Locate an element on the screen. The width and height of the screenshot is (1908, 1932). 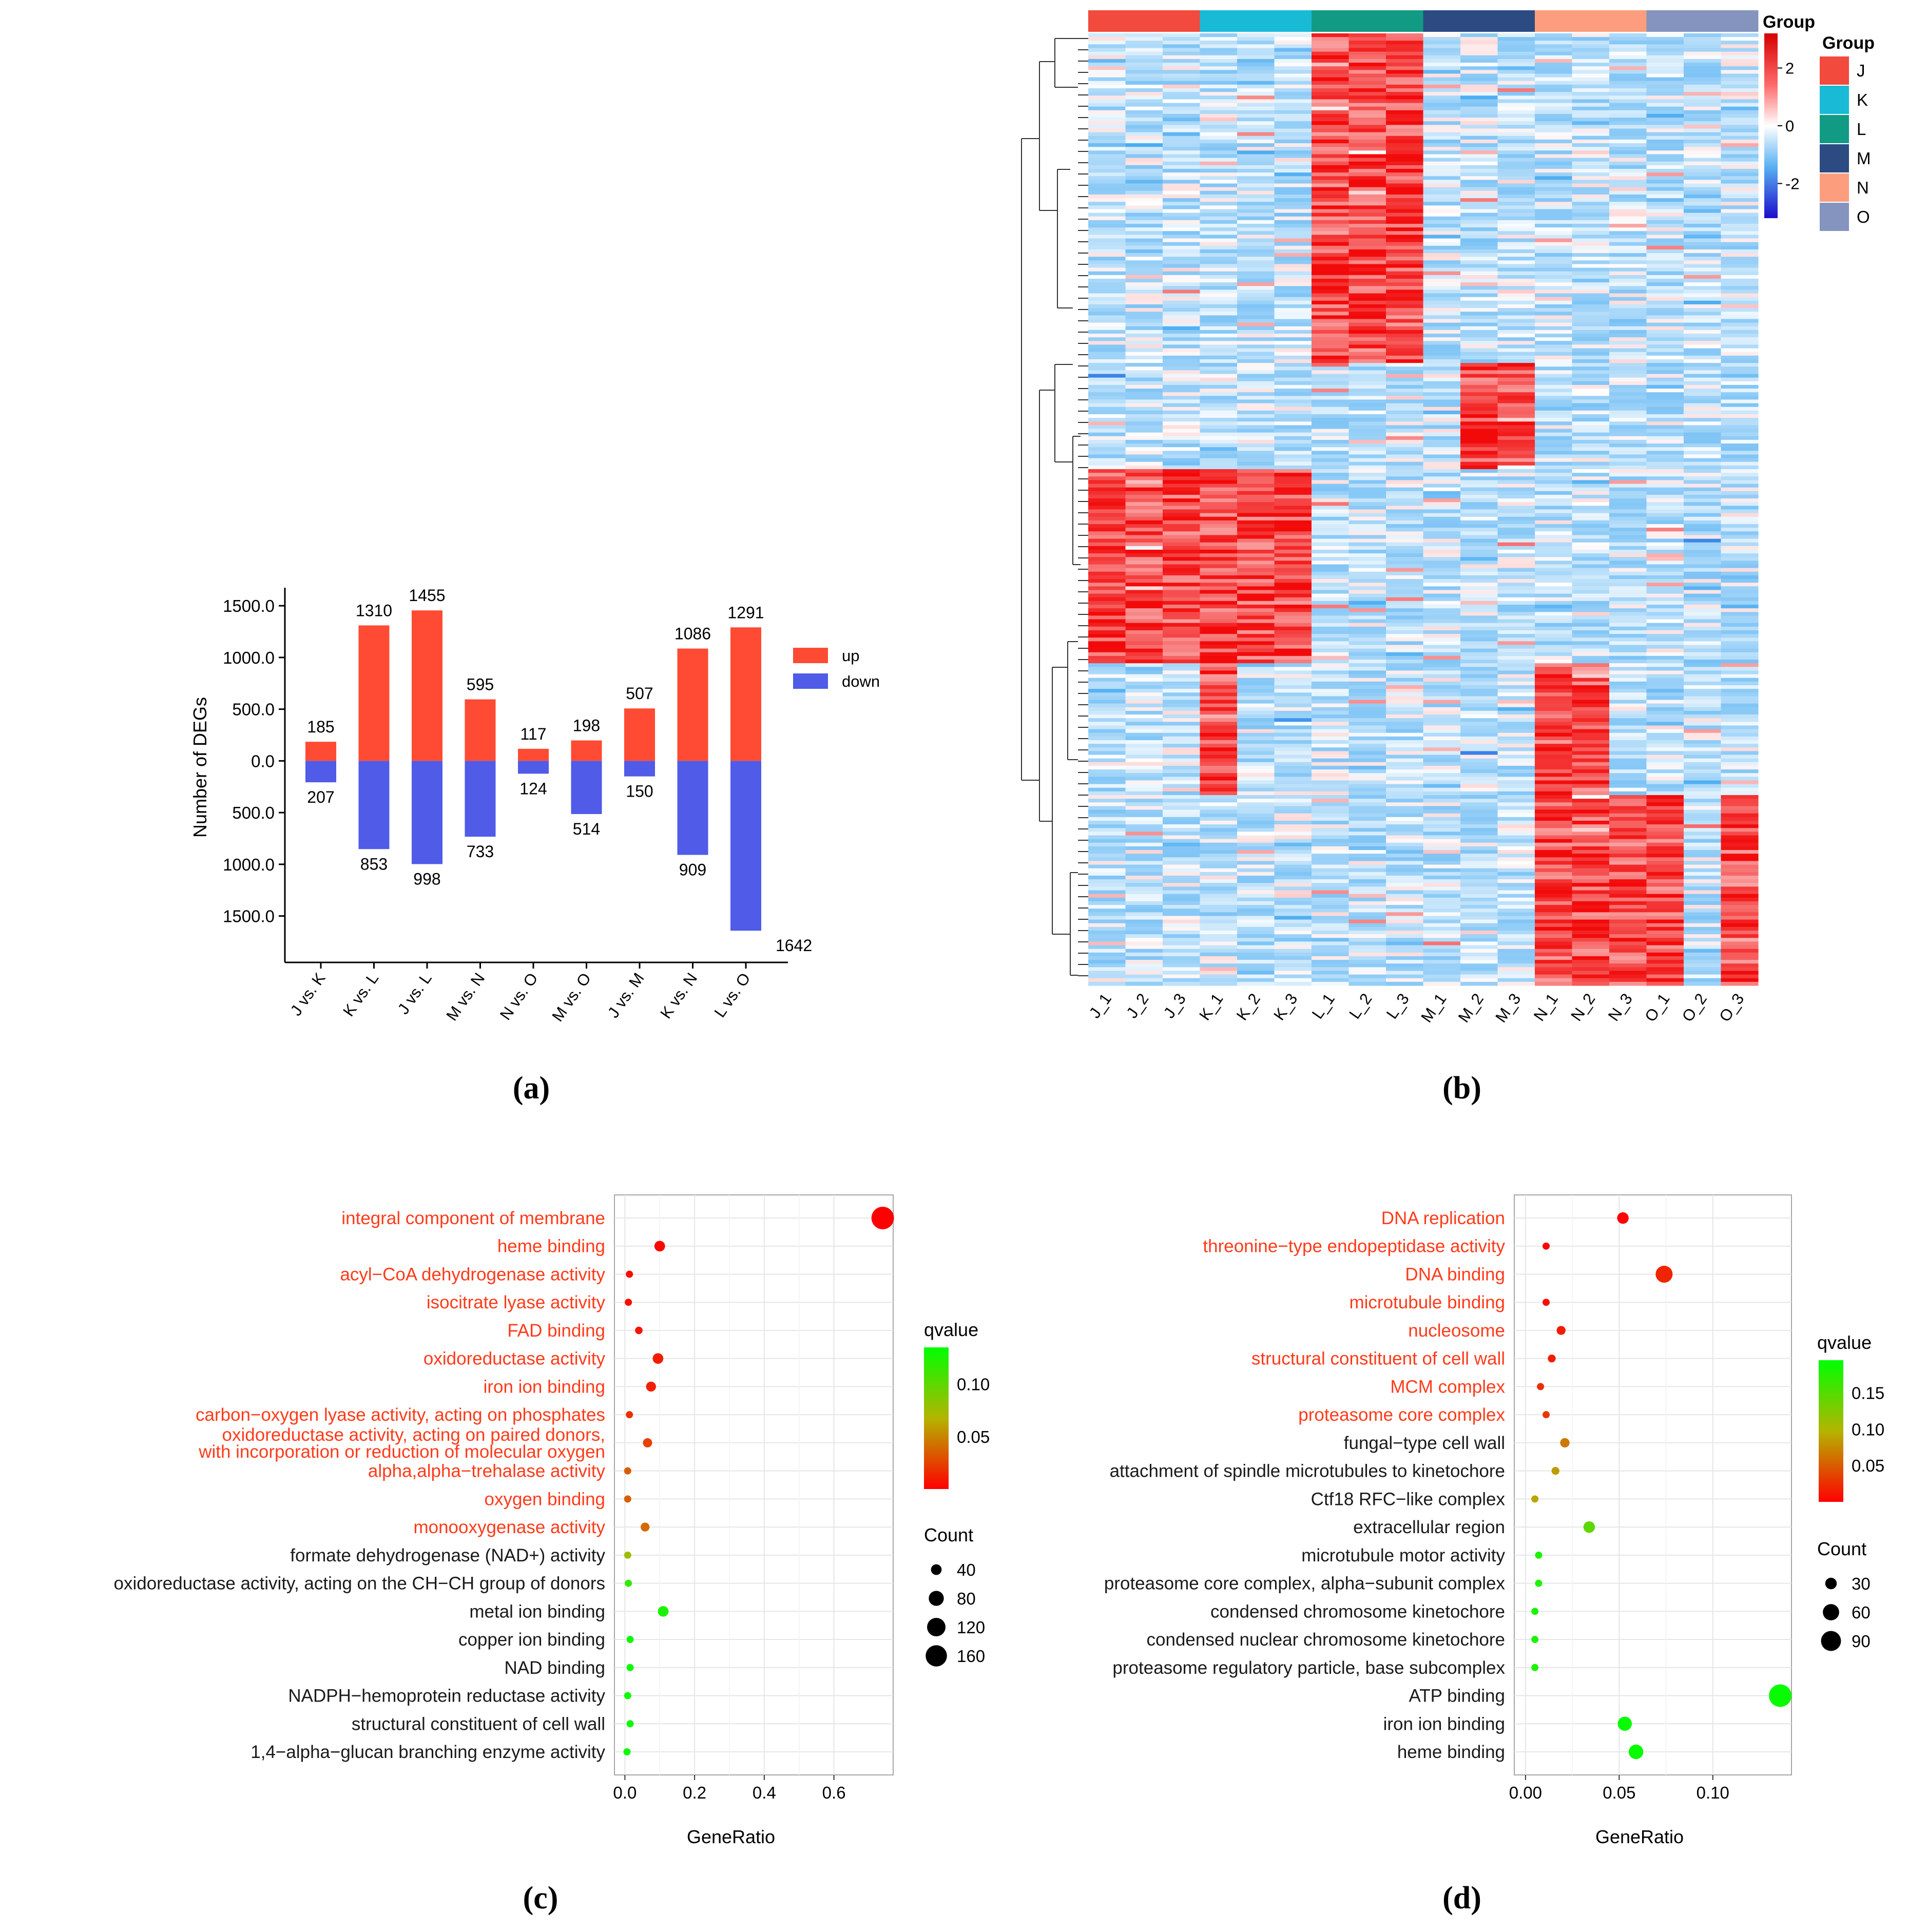
term-label: metal ion binding is located at coordinates (537, 1611).